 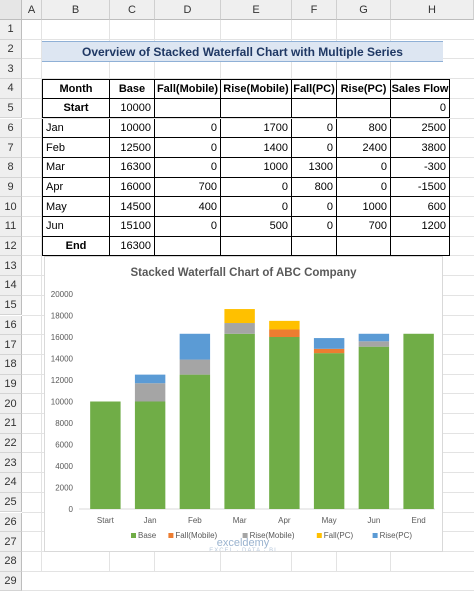 I want to click on value-cell: 12500, so click(x=132, y=148).